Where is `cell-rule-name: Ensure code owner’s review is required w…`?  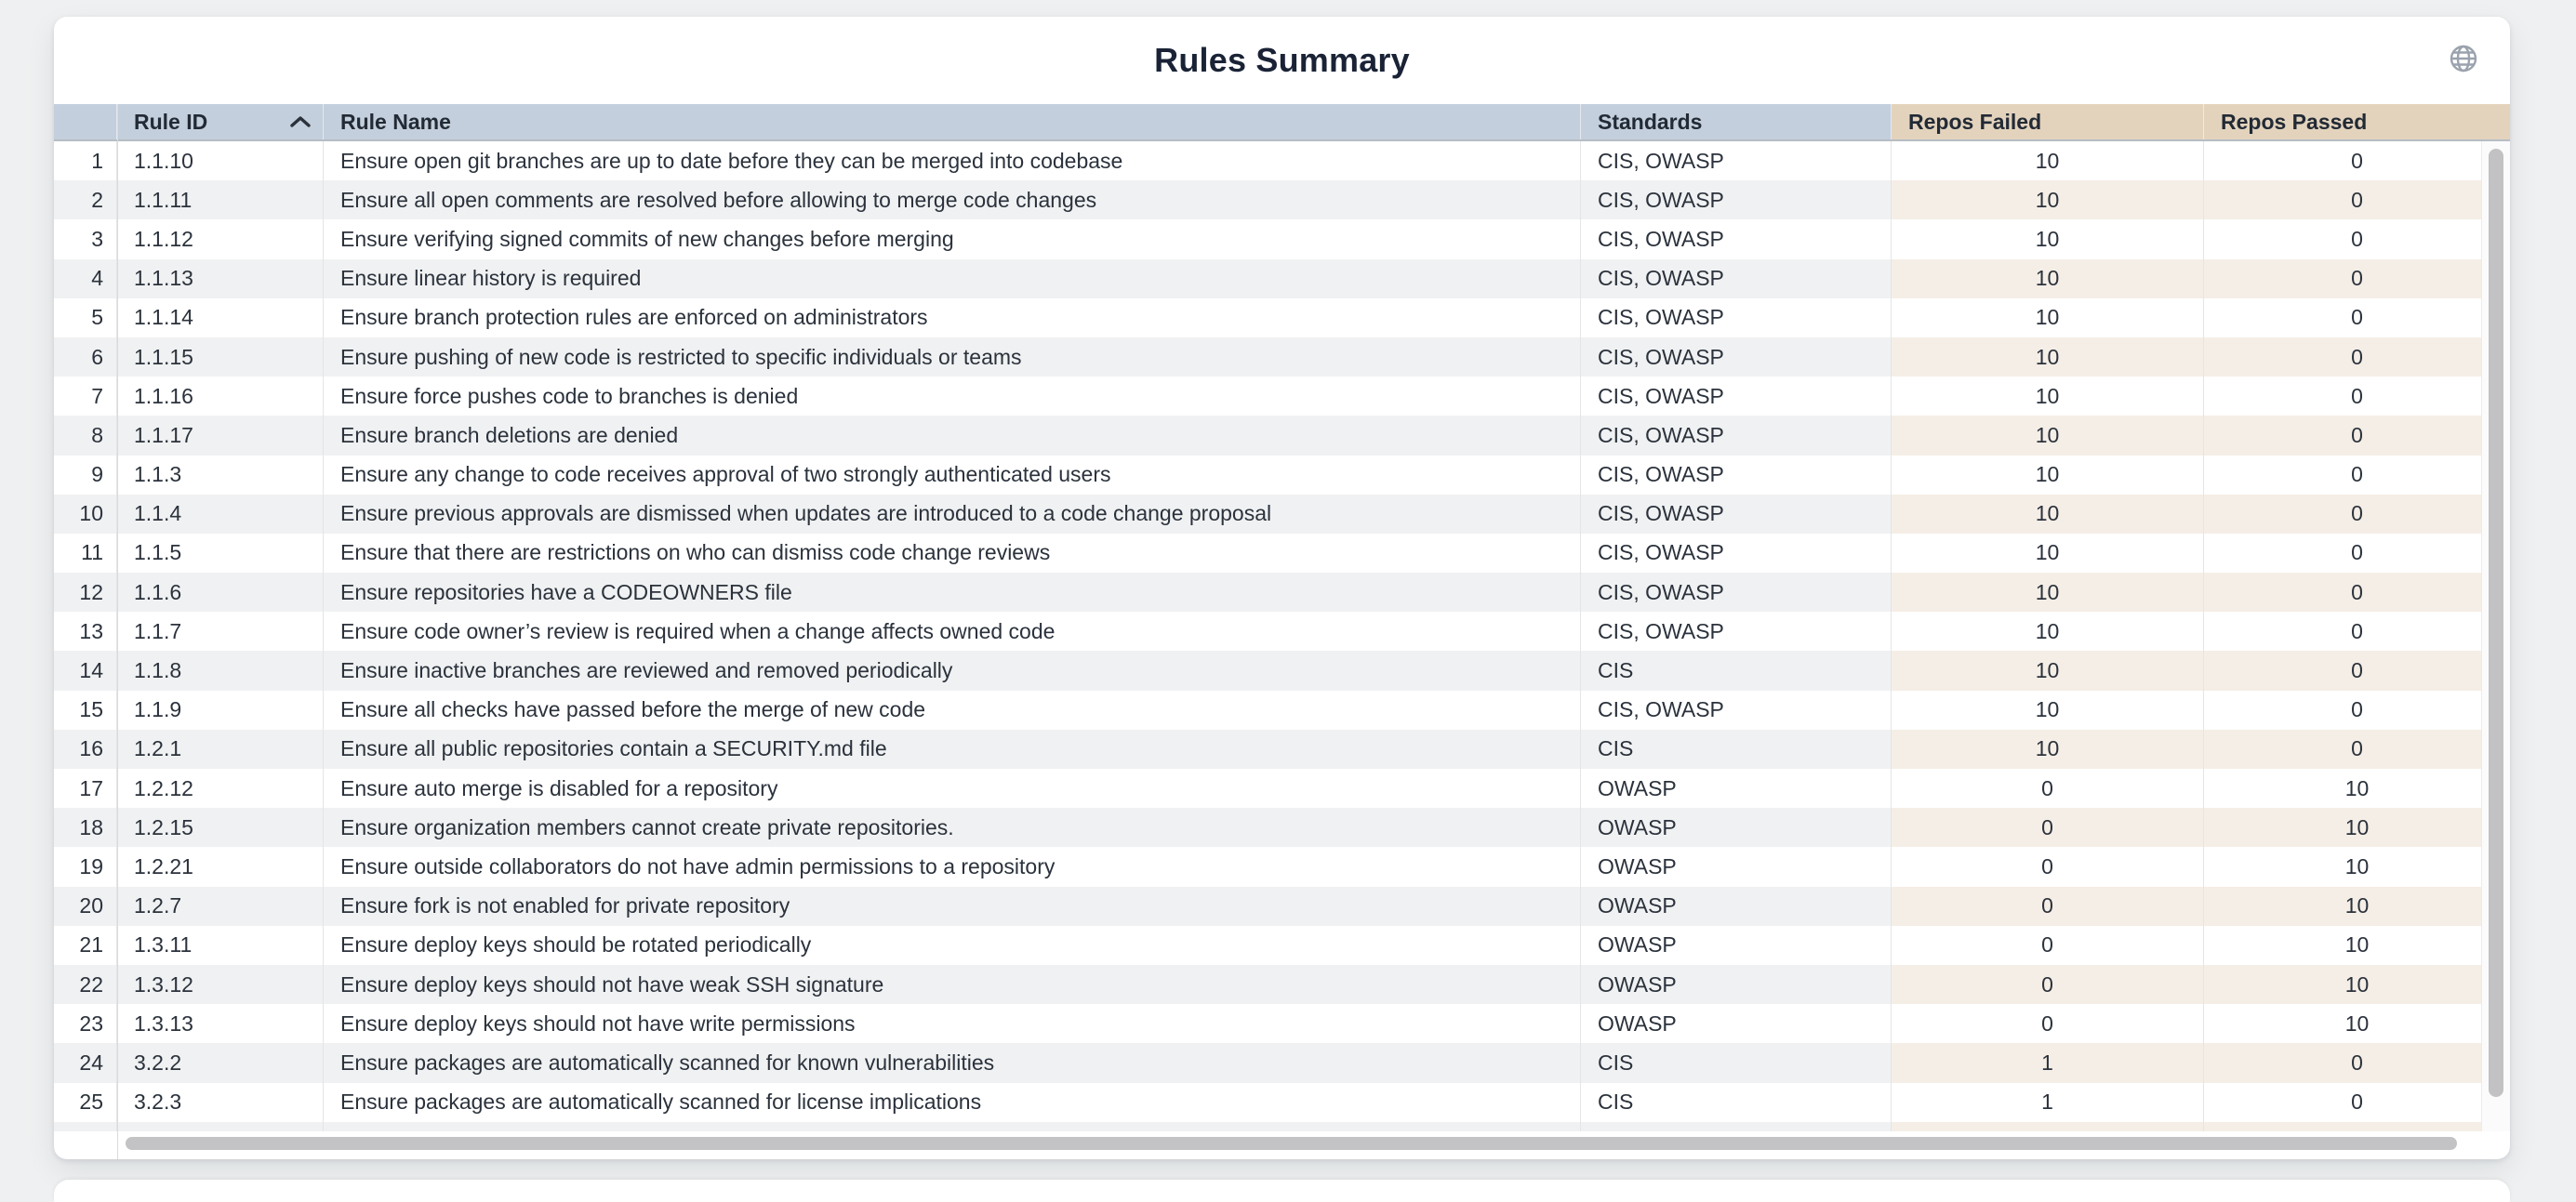 cell-rule-name: Ensure code owner’s review is required w… is located at coordinates (952, 632).